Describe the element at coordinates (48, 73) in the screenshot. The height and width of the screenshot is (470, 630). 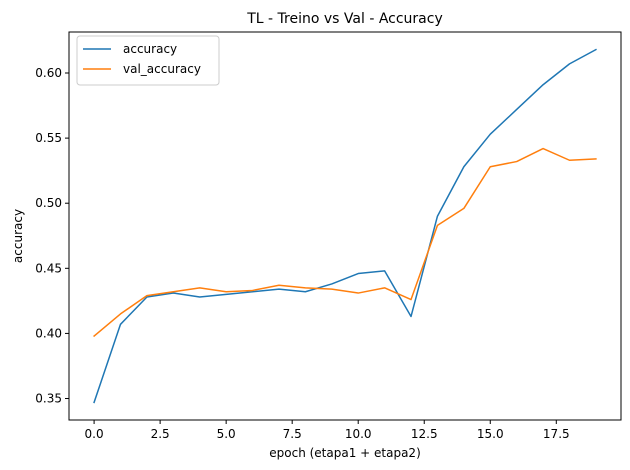
I see `y-tick-label: 0.60` at that location.